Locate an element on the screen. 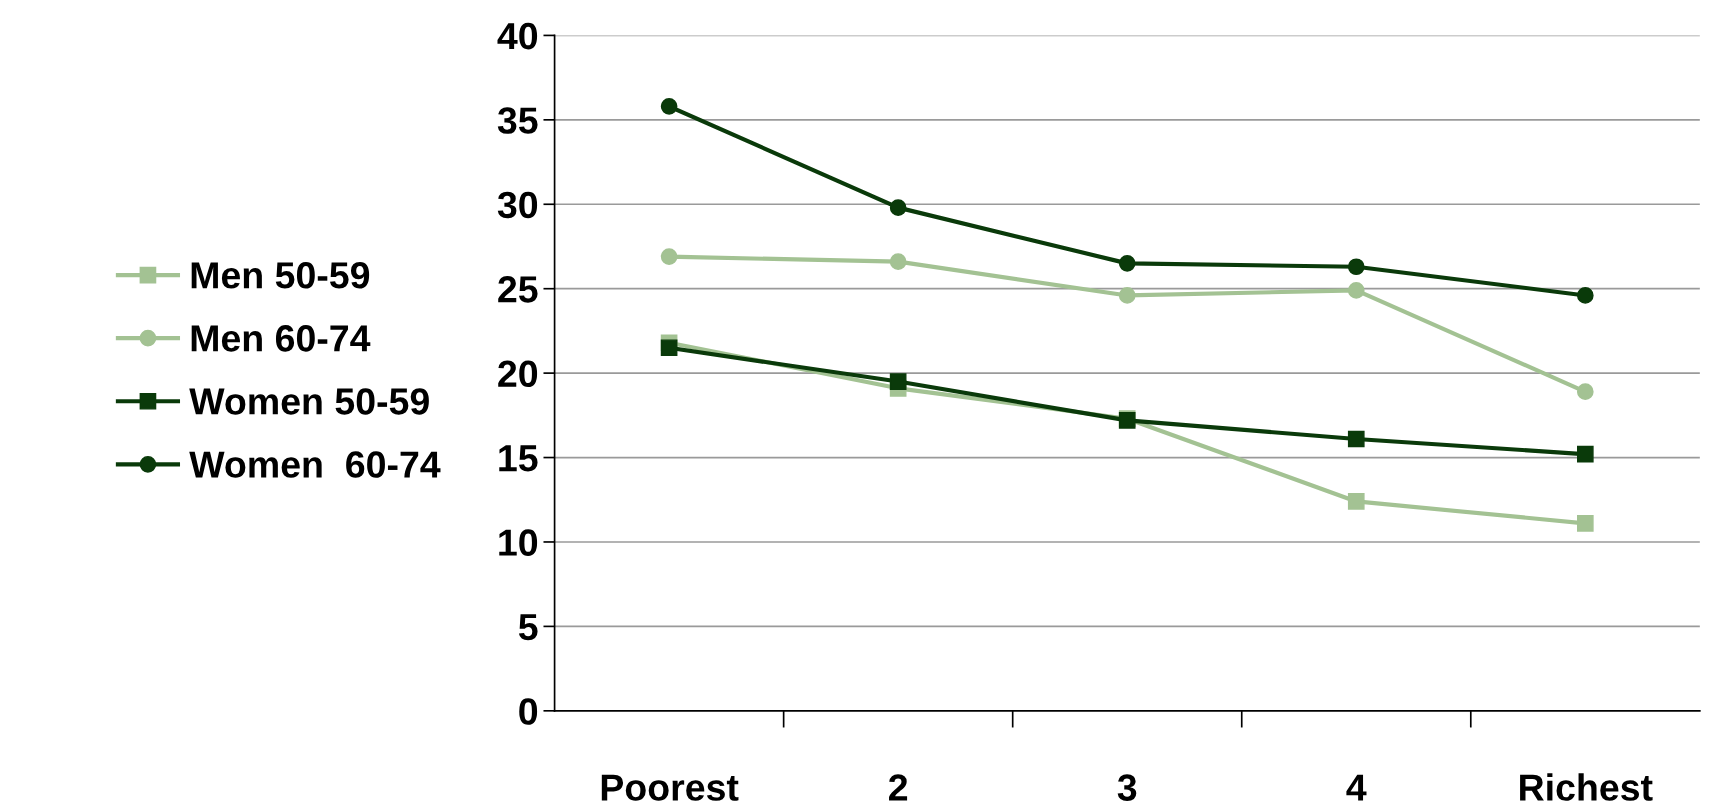 The width and height of the screenshot is (1717, 805). y-tick-label: 20 is located at coordinates (518, 374).